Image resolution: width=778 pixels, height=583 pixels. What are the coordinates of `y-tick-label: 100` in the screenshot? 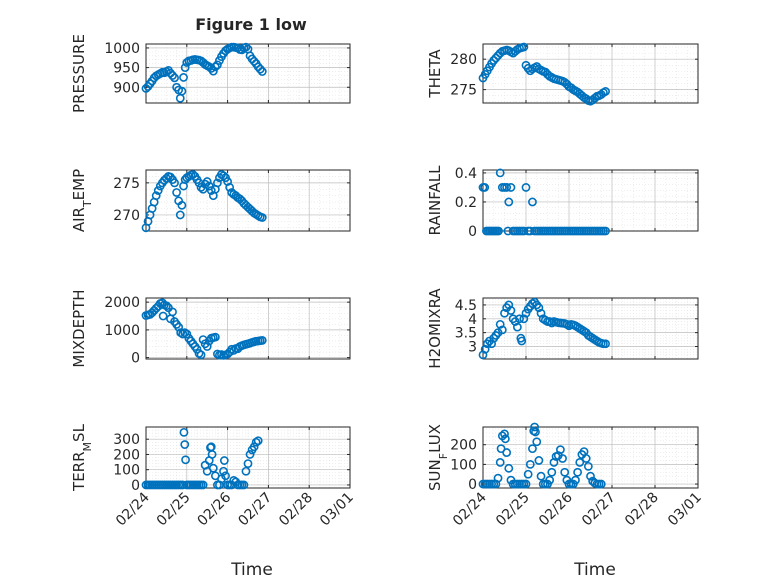 It's located at (463, 465).